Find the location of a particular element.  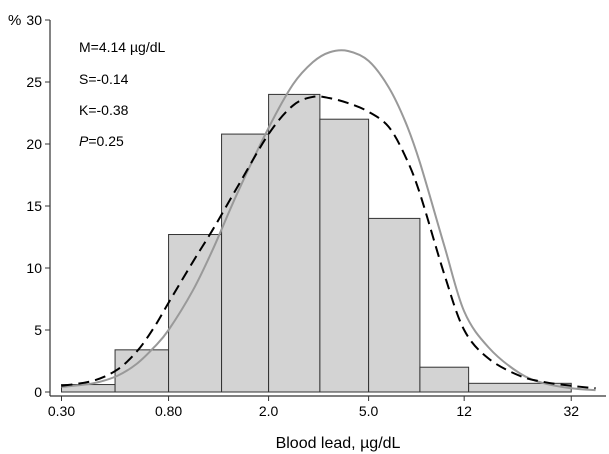

annotation-p-number: =0.25 is located at coordinates (106, 141).